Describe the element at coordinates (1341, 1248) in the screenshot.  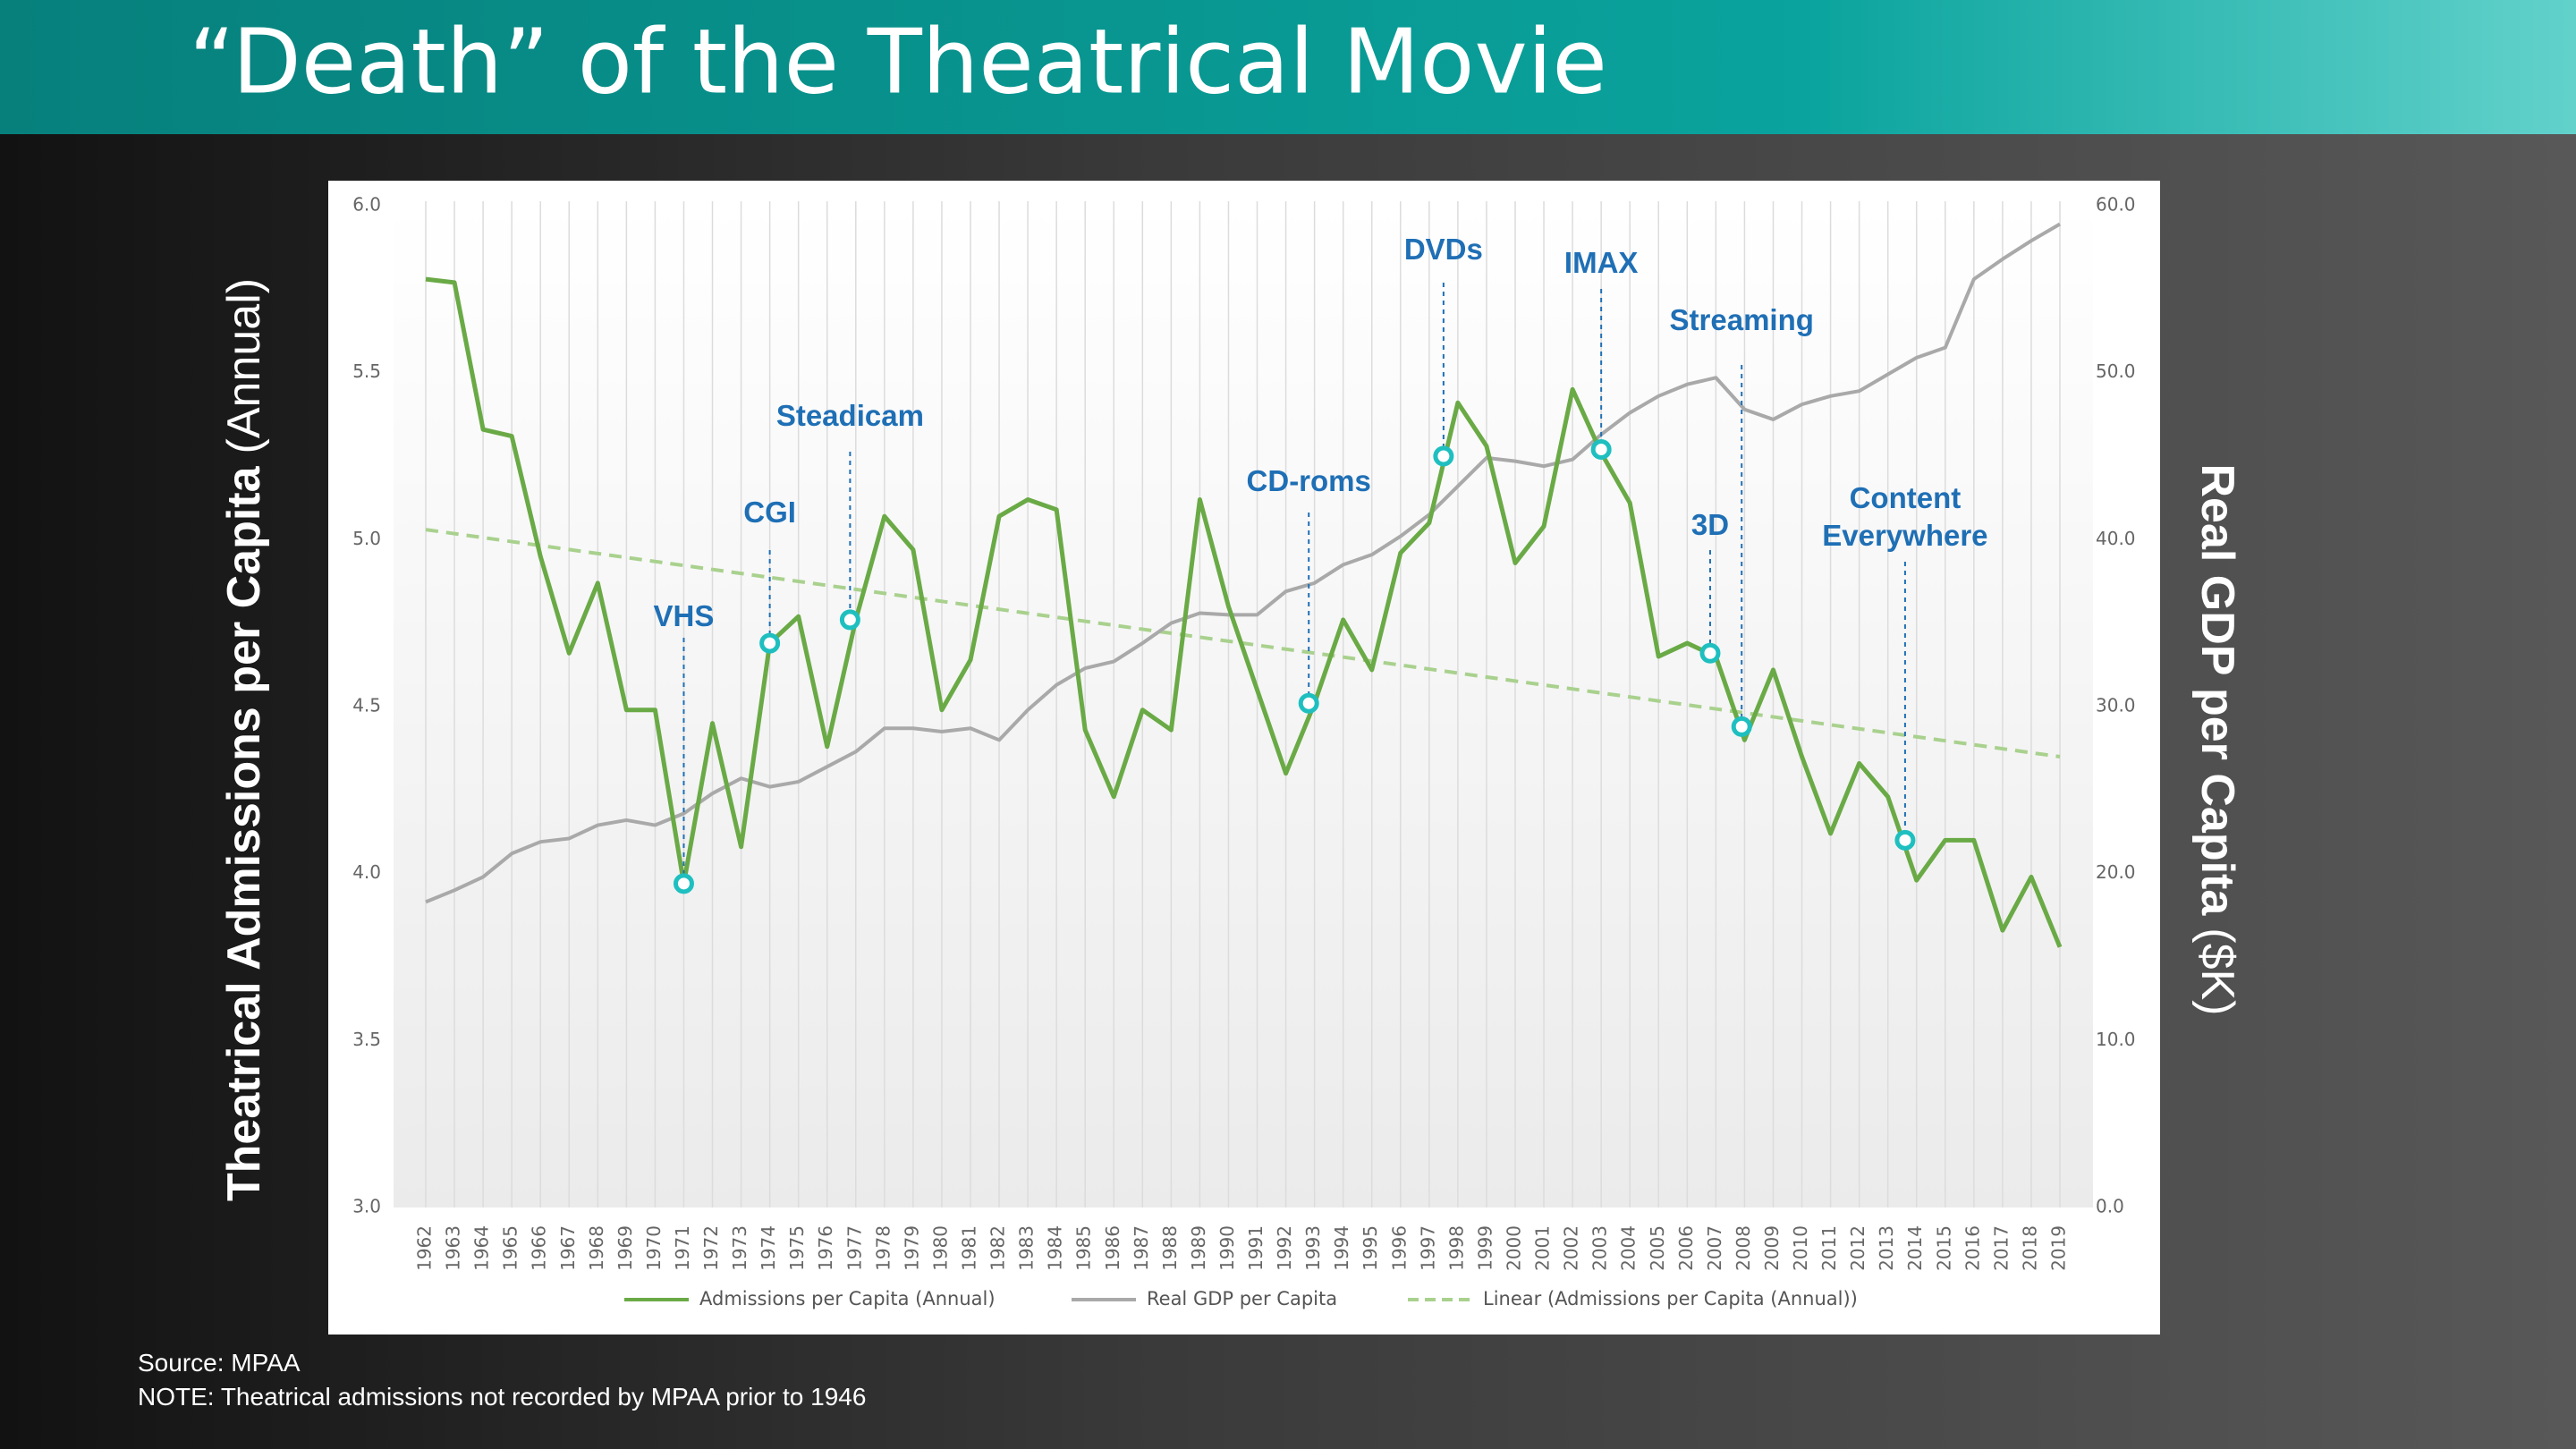
I see `x-tick-label: 1994` at that location.